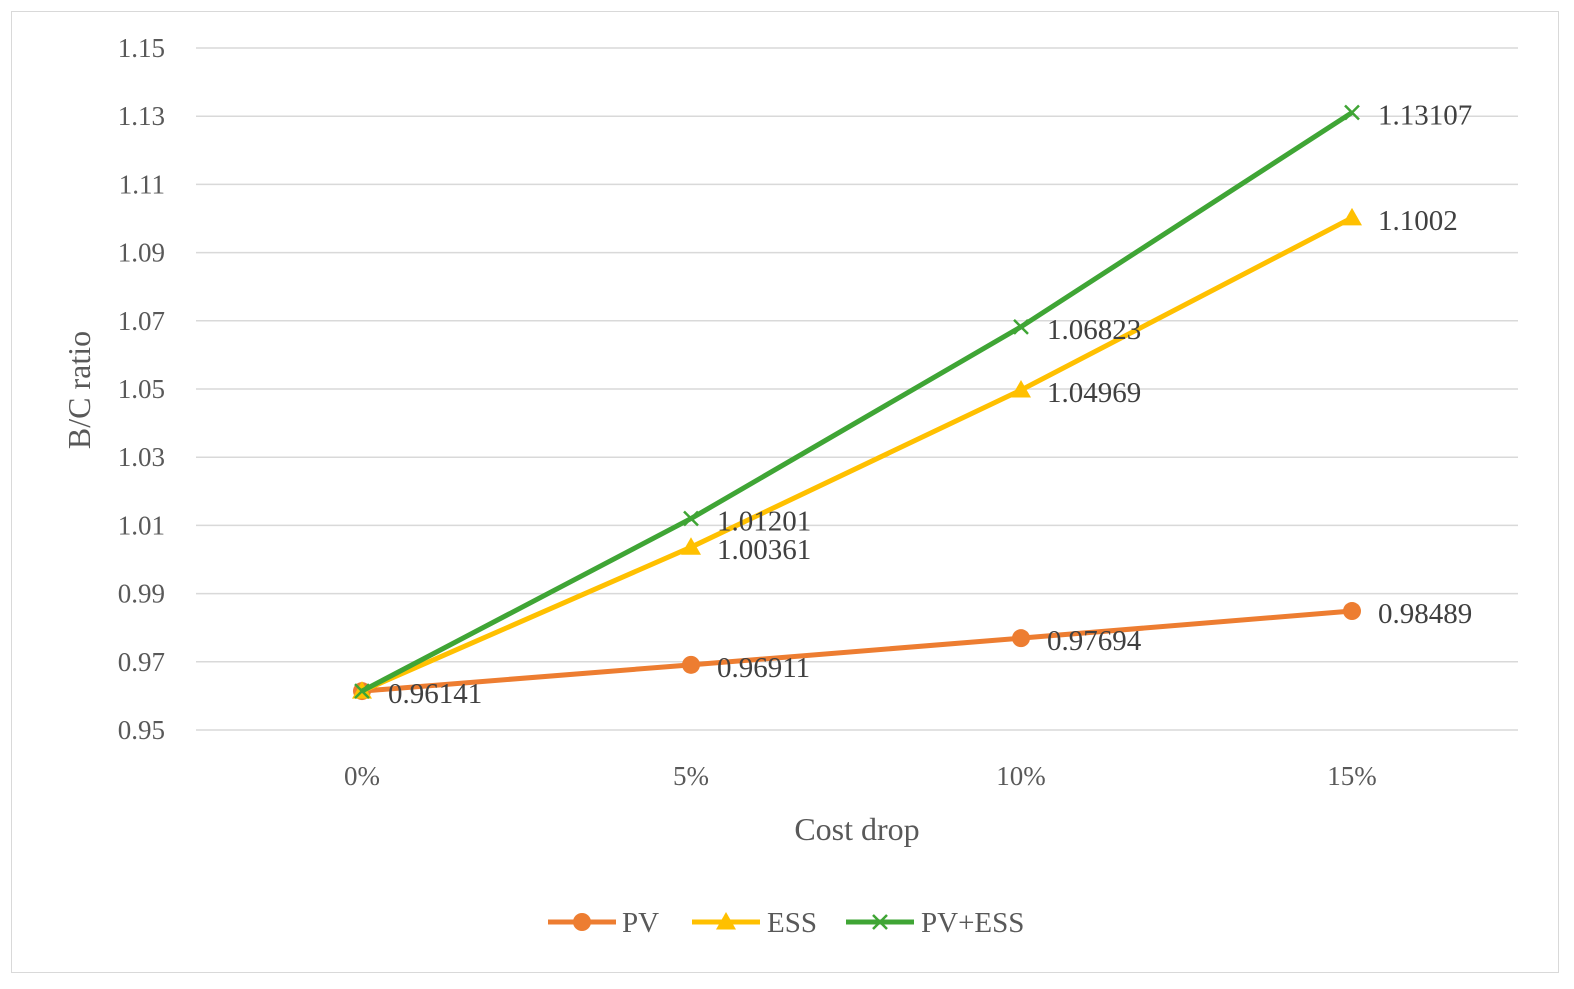 Image resolution: width=1574 pixels, height=989 pixels. Describe the element at coordinates (141, 321) in the screenshot. I see `y-tick-label: 1.07` at that location.